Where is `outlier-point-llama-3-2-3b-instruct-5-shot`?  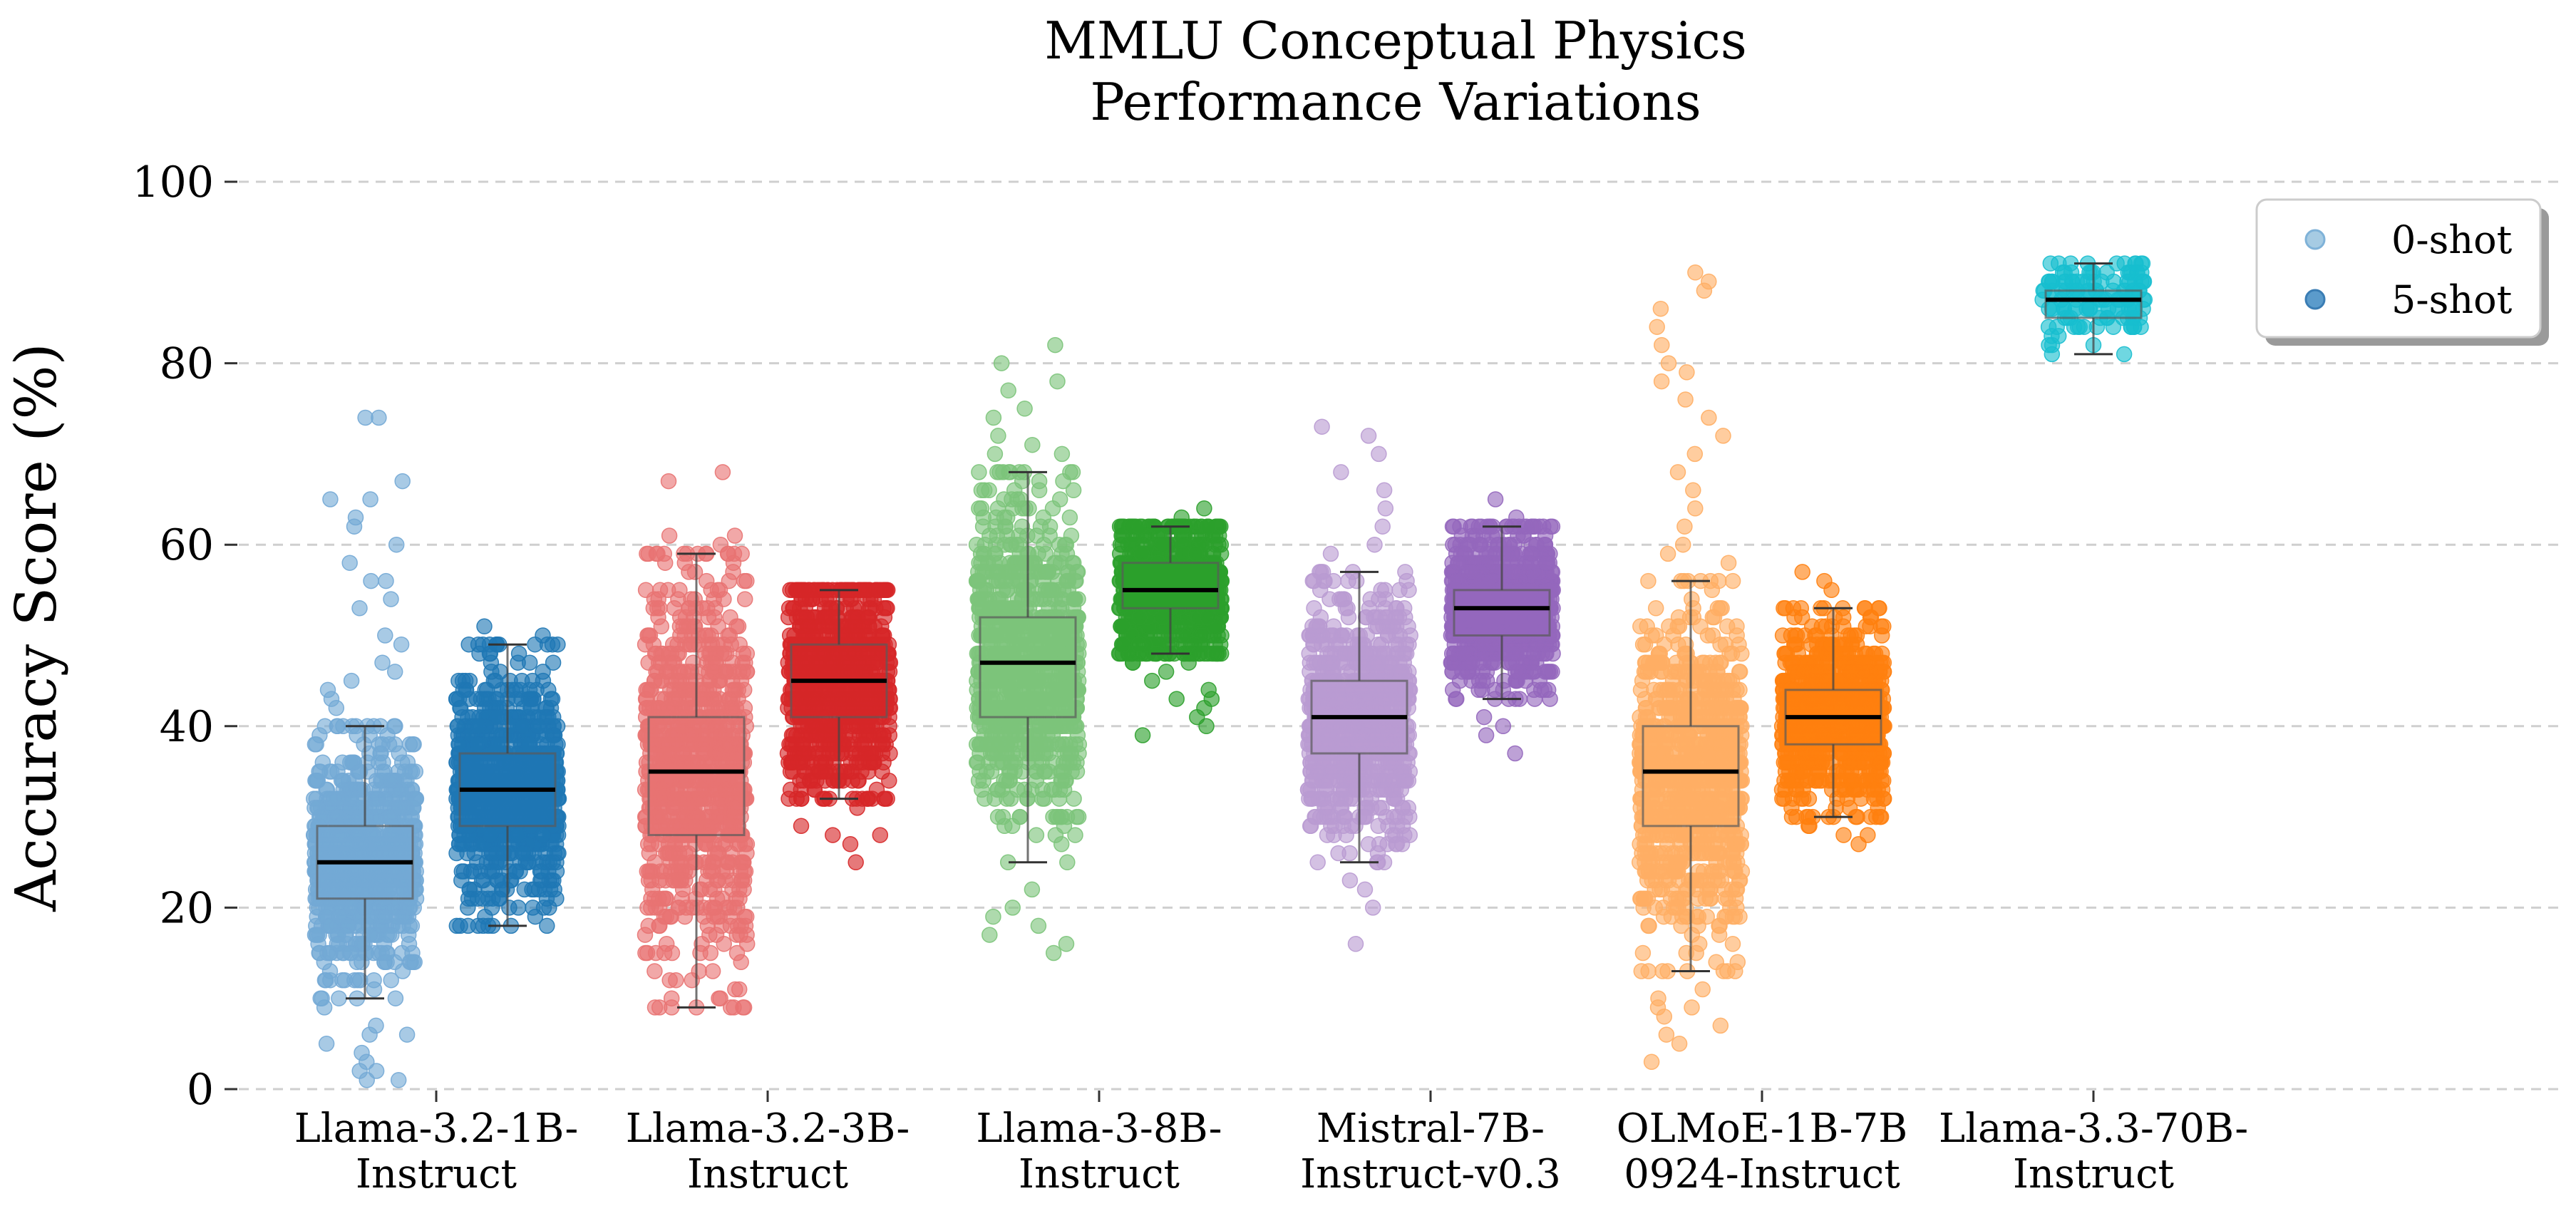 outlier-point-llama-3-2-3b-instruct-5-shot is located at coordinates (801, 826).